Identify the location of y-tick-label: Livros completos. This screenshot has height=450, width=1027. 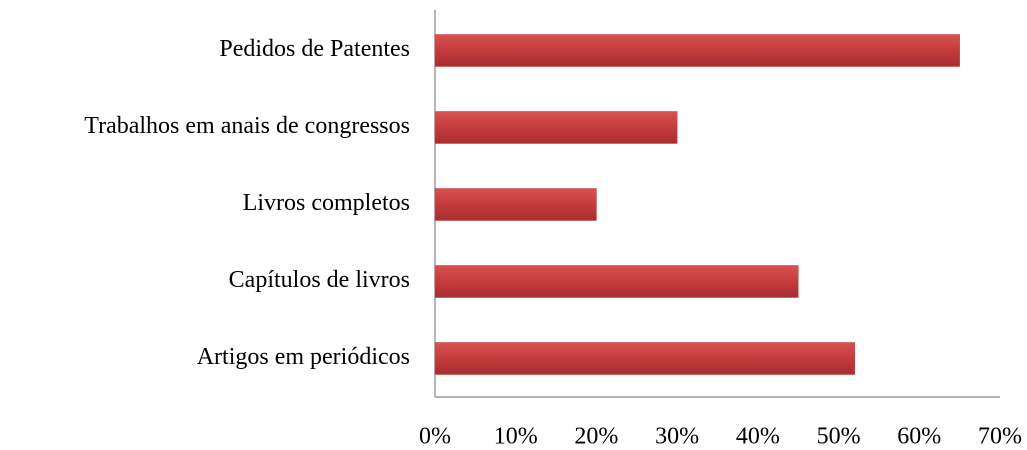
(326, 203).